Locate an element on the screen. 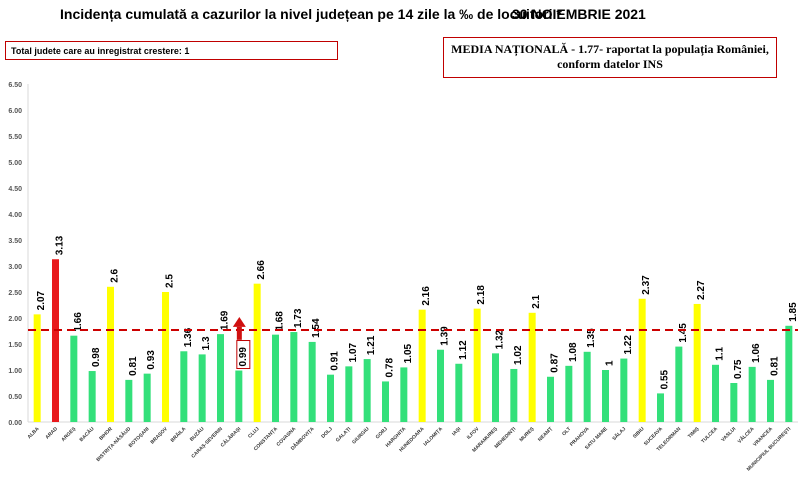 This screenshot has height=478, width=800. bar-value-label: 2.66 is located at coordinates (261, 270).